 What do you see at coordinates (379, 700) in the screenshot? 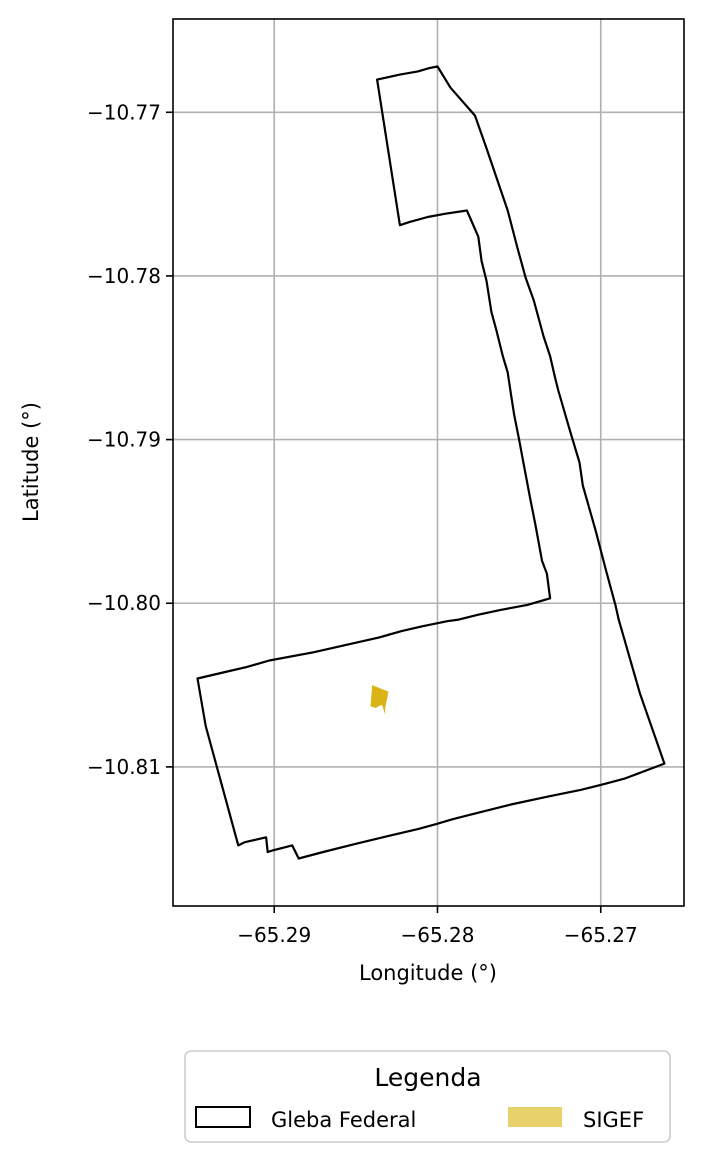
I see `sigef-polygon` at bounding box center [379, 700].